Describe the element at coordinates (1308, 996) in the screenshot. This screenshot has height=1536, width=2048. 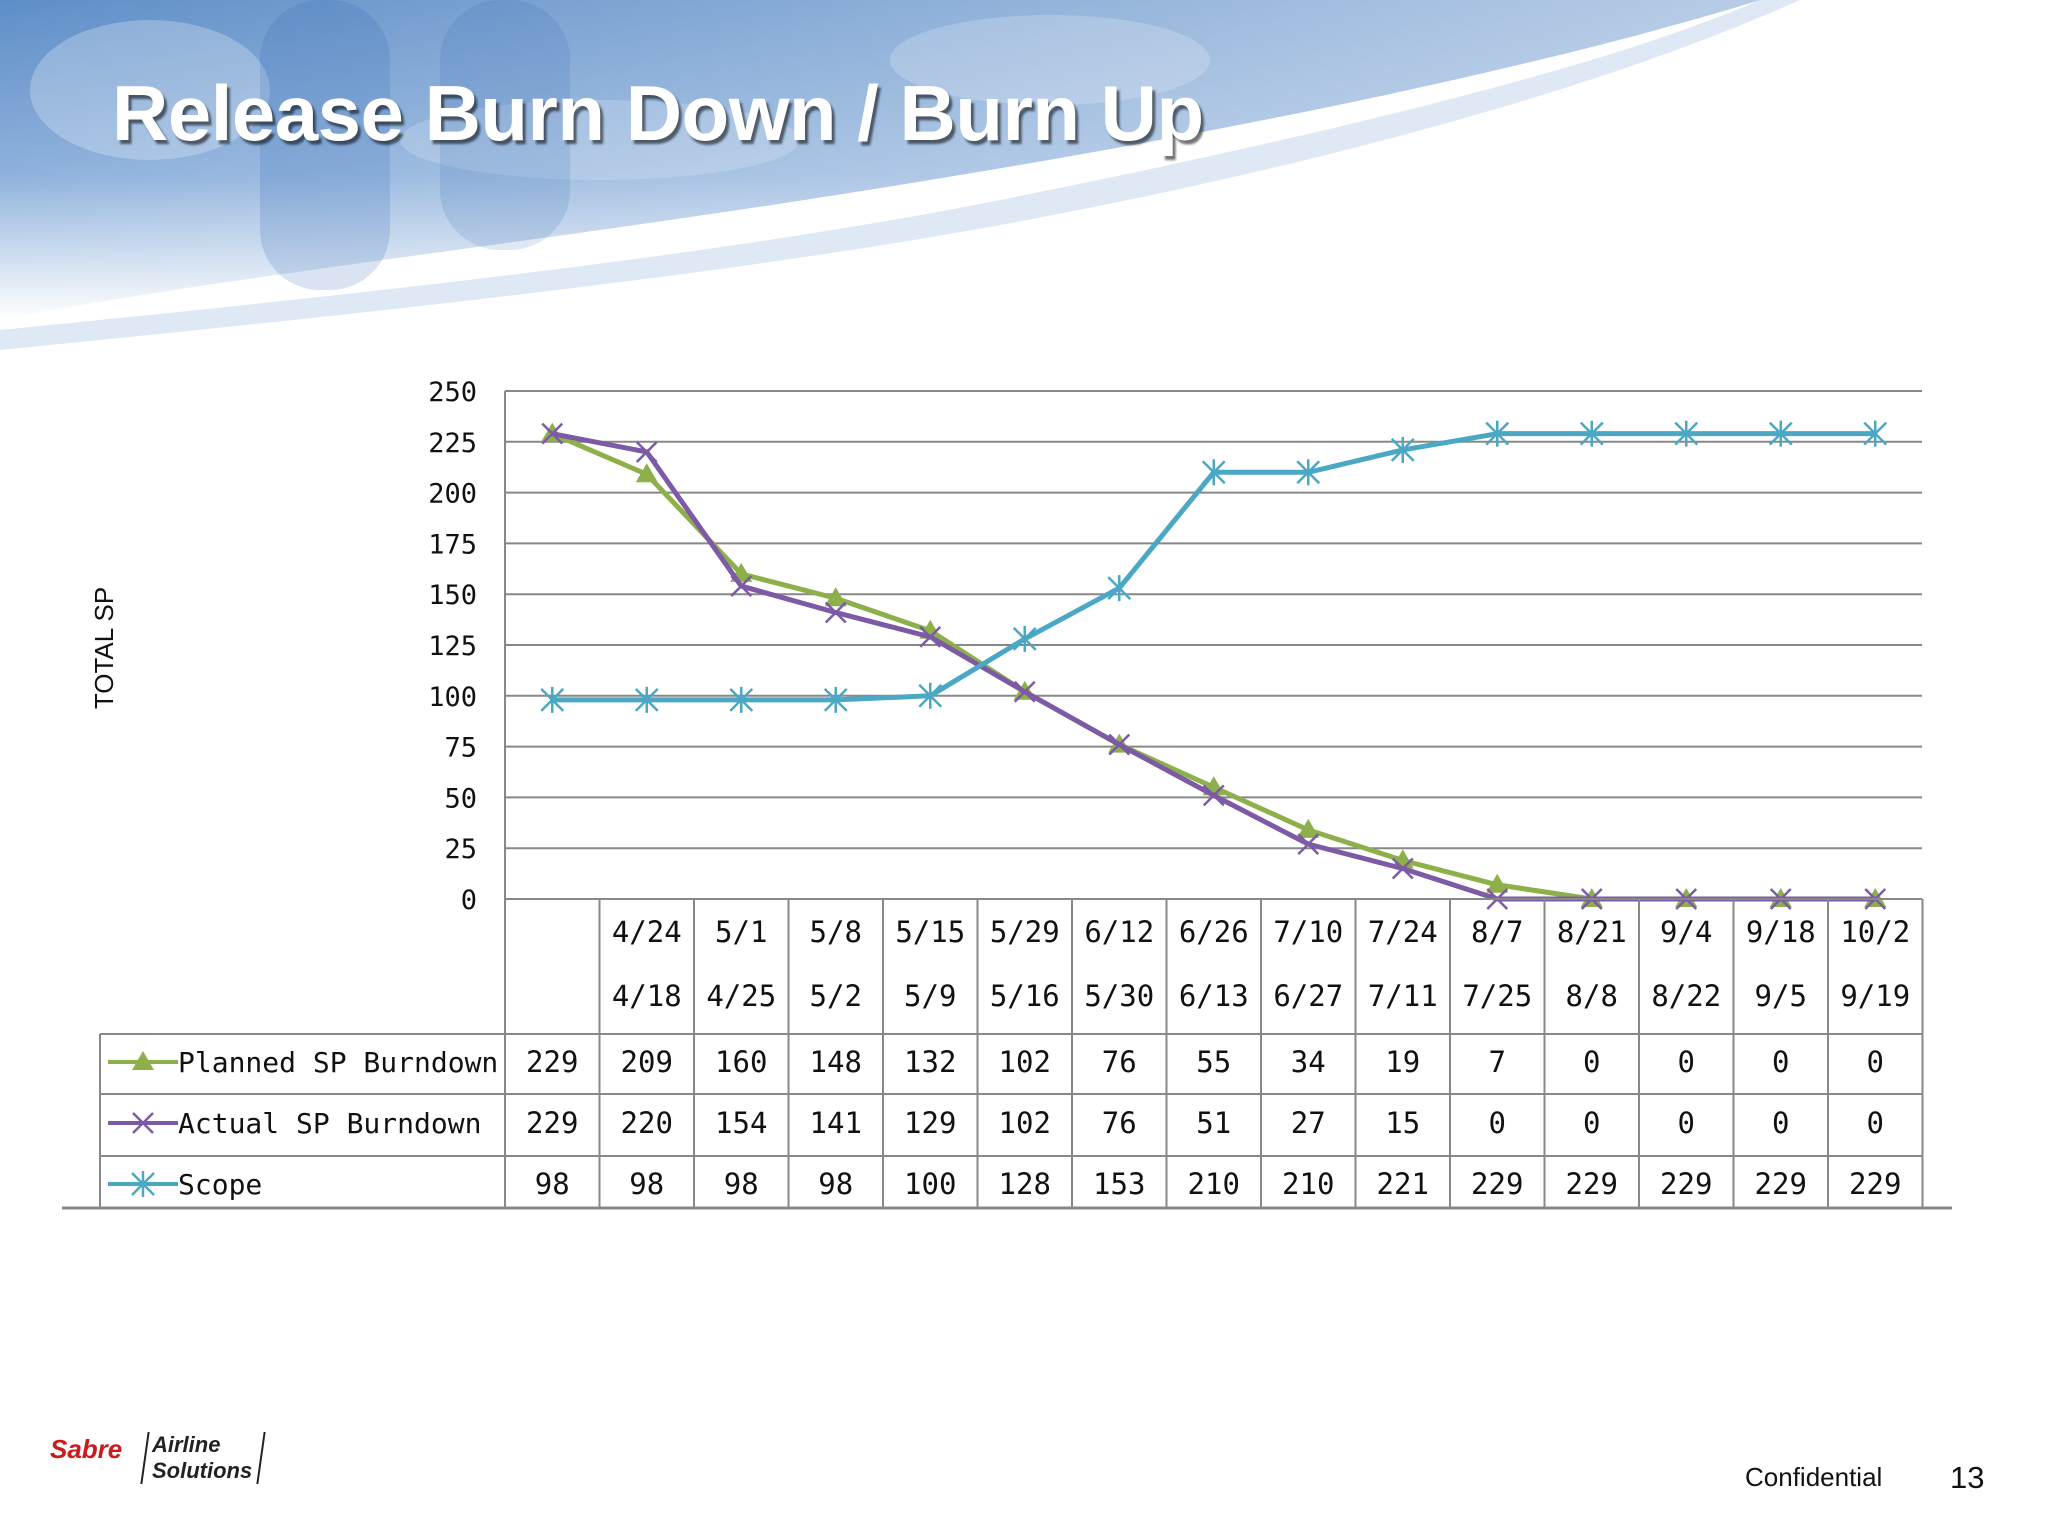
I see `x-tick-label: 6/27` at that location.